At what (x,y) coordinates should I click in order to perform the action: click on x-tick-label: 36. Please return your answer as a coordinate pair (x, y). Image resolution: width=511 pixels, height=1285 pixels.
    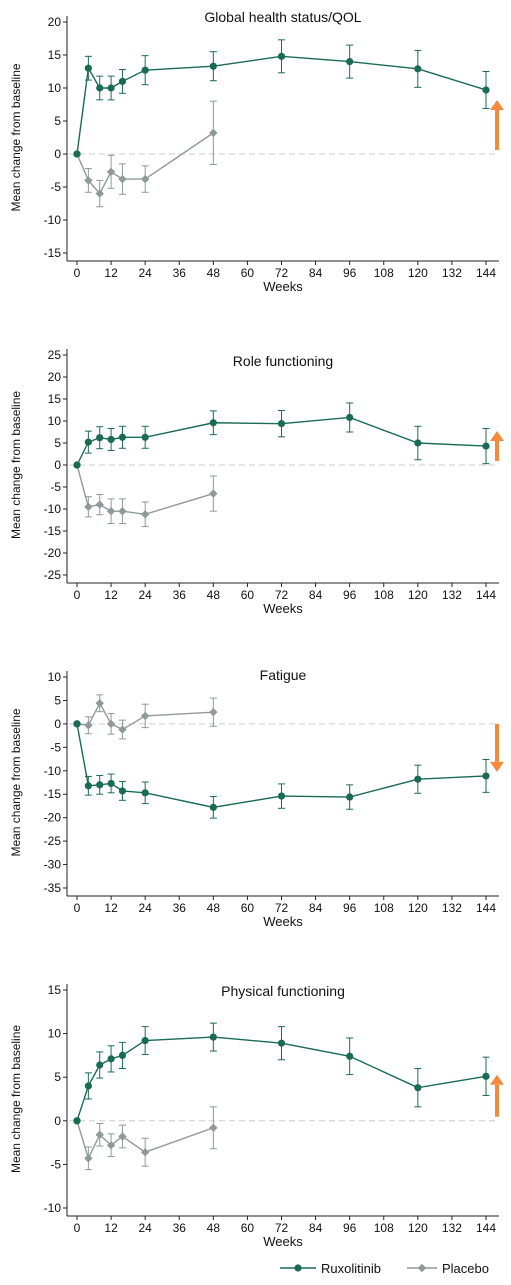
    Looking at the image, I should click on (180, 273).